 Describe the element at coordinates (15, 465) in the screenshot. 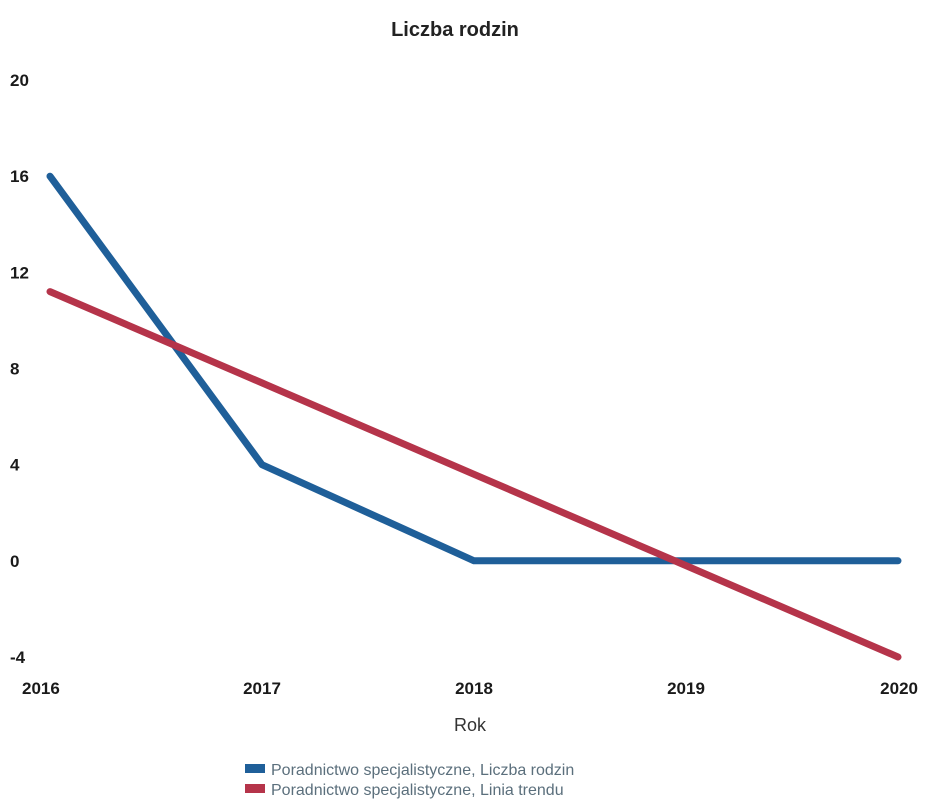

I see `y-tick-label: 4` at that location.